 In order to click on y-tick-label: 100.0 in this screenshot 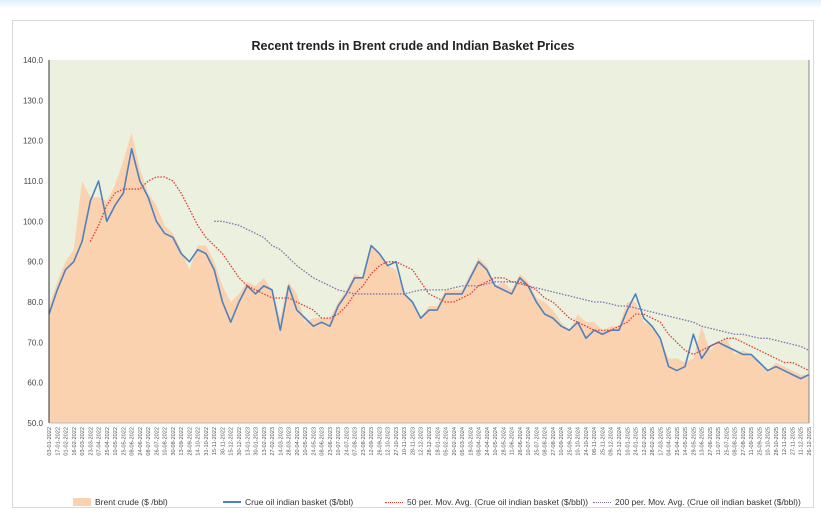, I will do `click(33, 221)`.